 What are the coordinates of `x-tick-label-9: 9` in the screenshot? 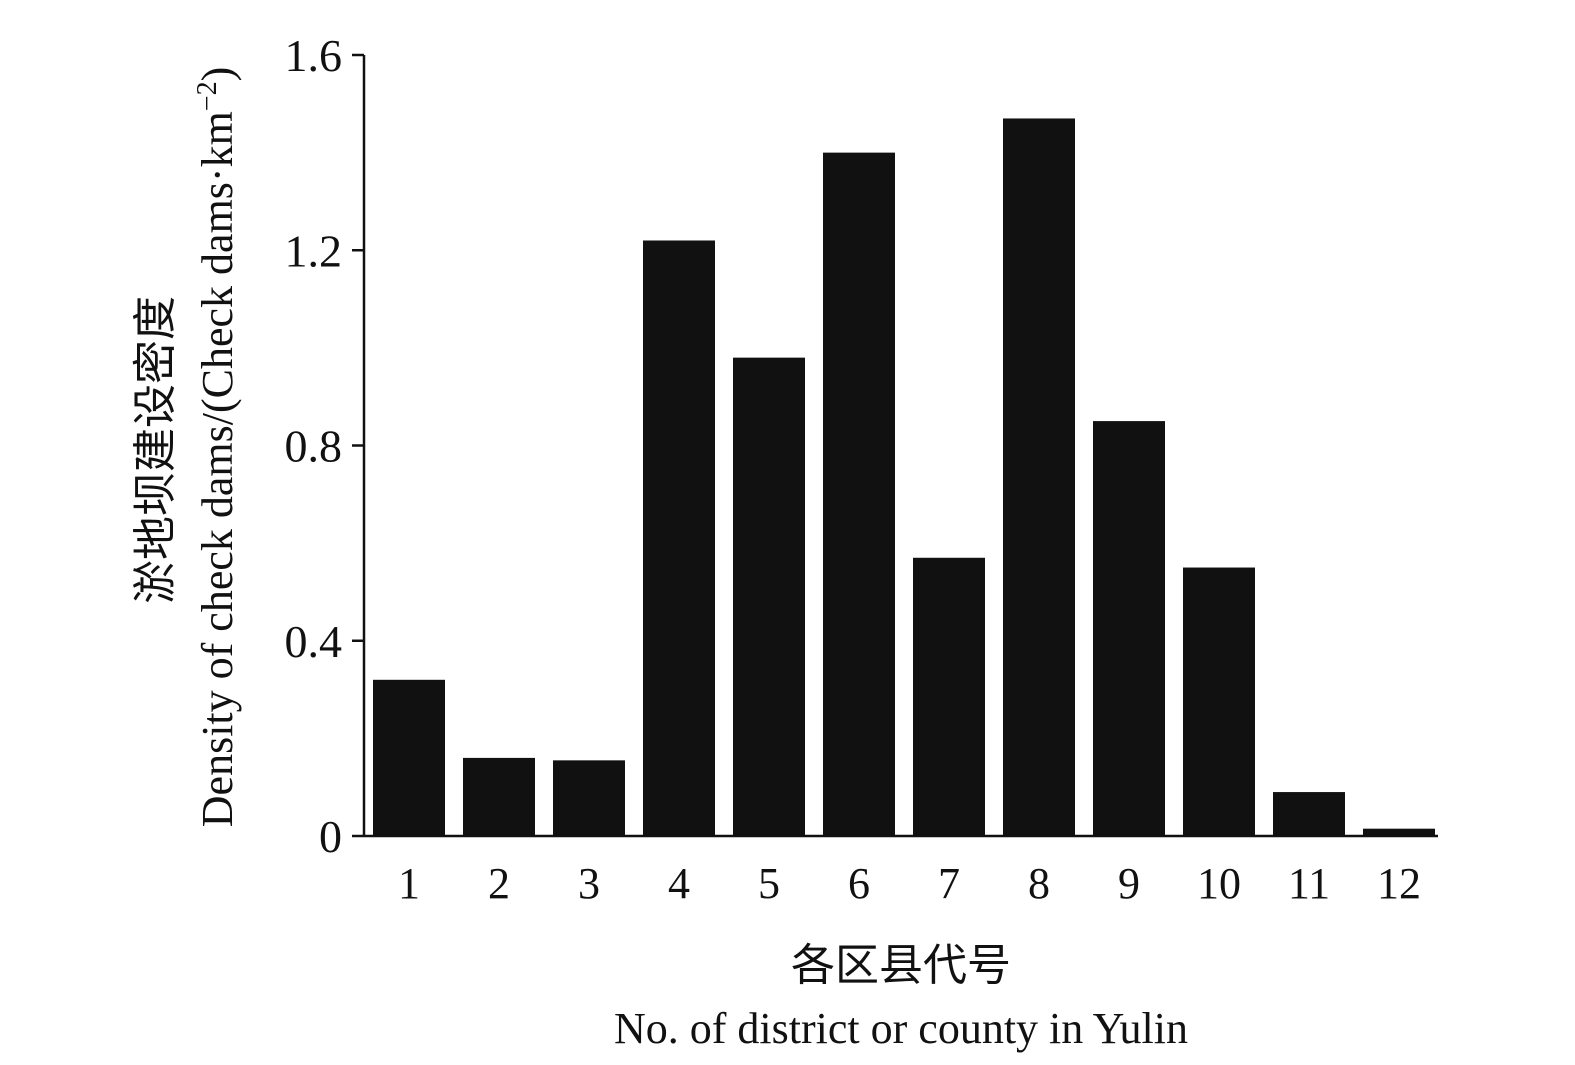 It's located at (1129, 883).